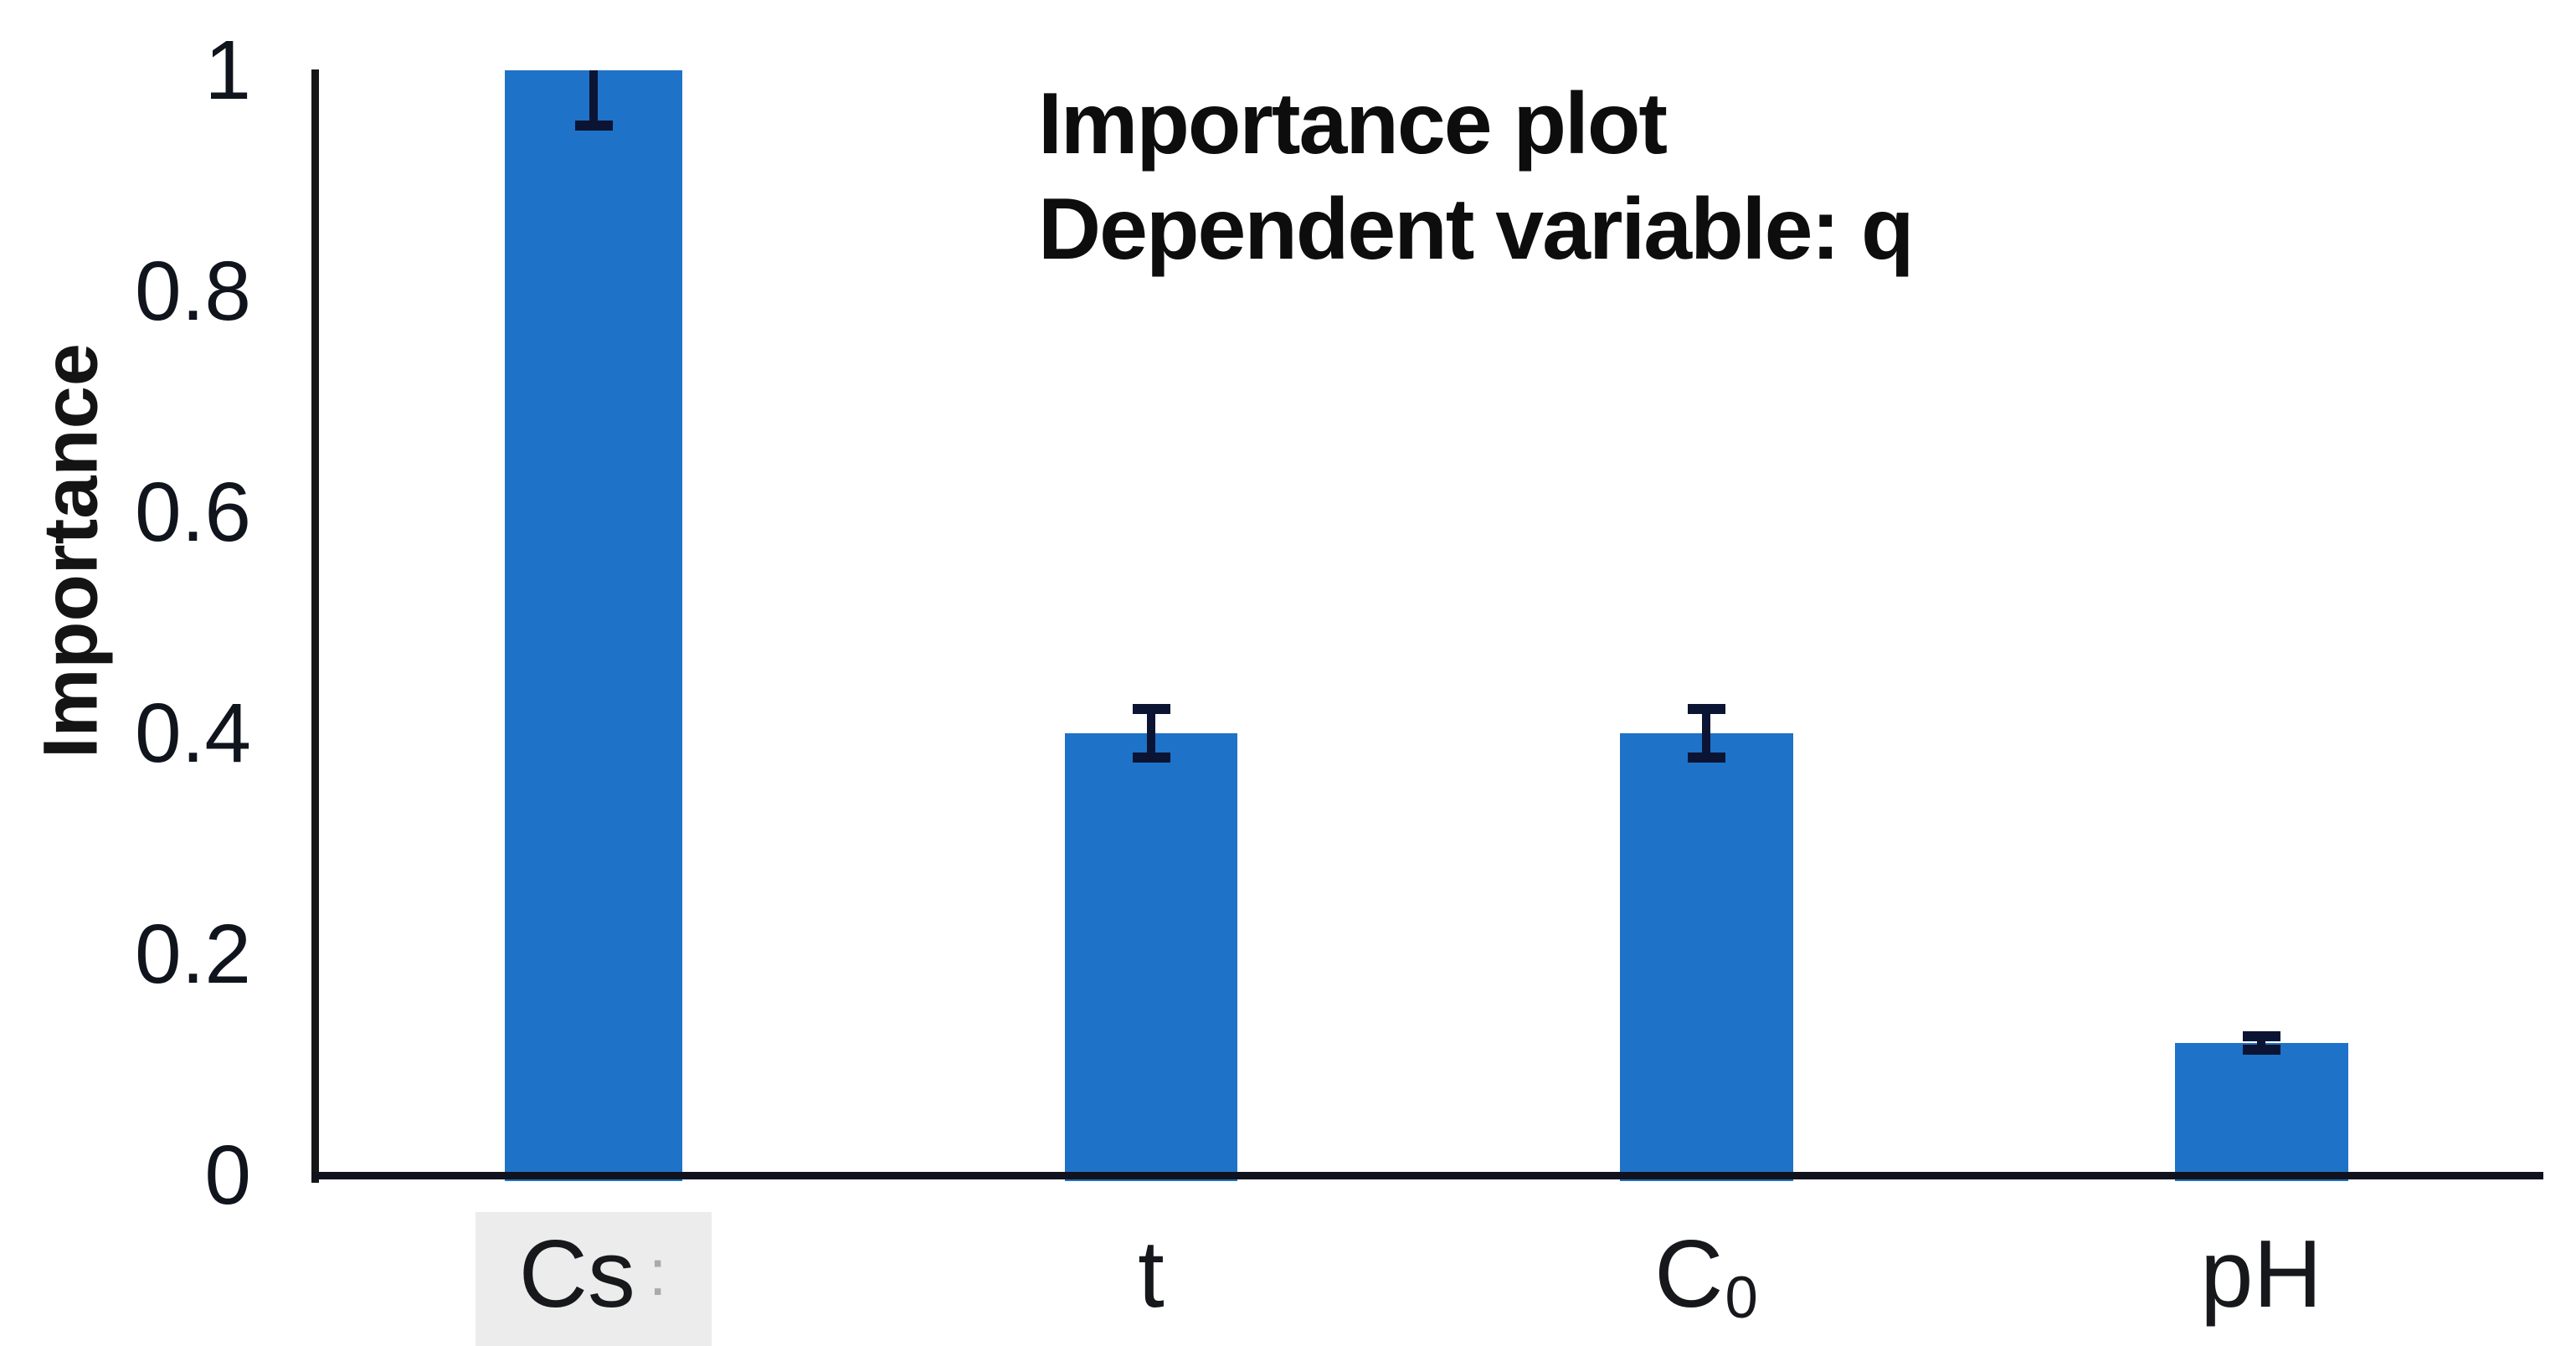 The image size is (2576, 1346). I want to click on x-tick-label-text: t, so click(1151, 1274).